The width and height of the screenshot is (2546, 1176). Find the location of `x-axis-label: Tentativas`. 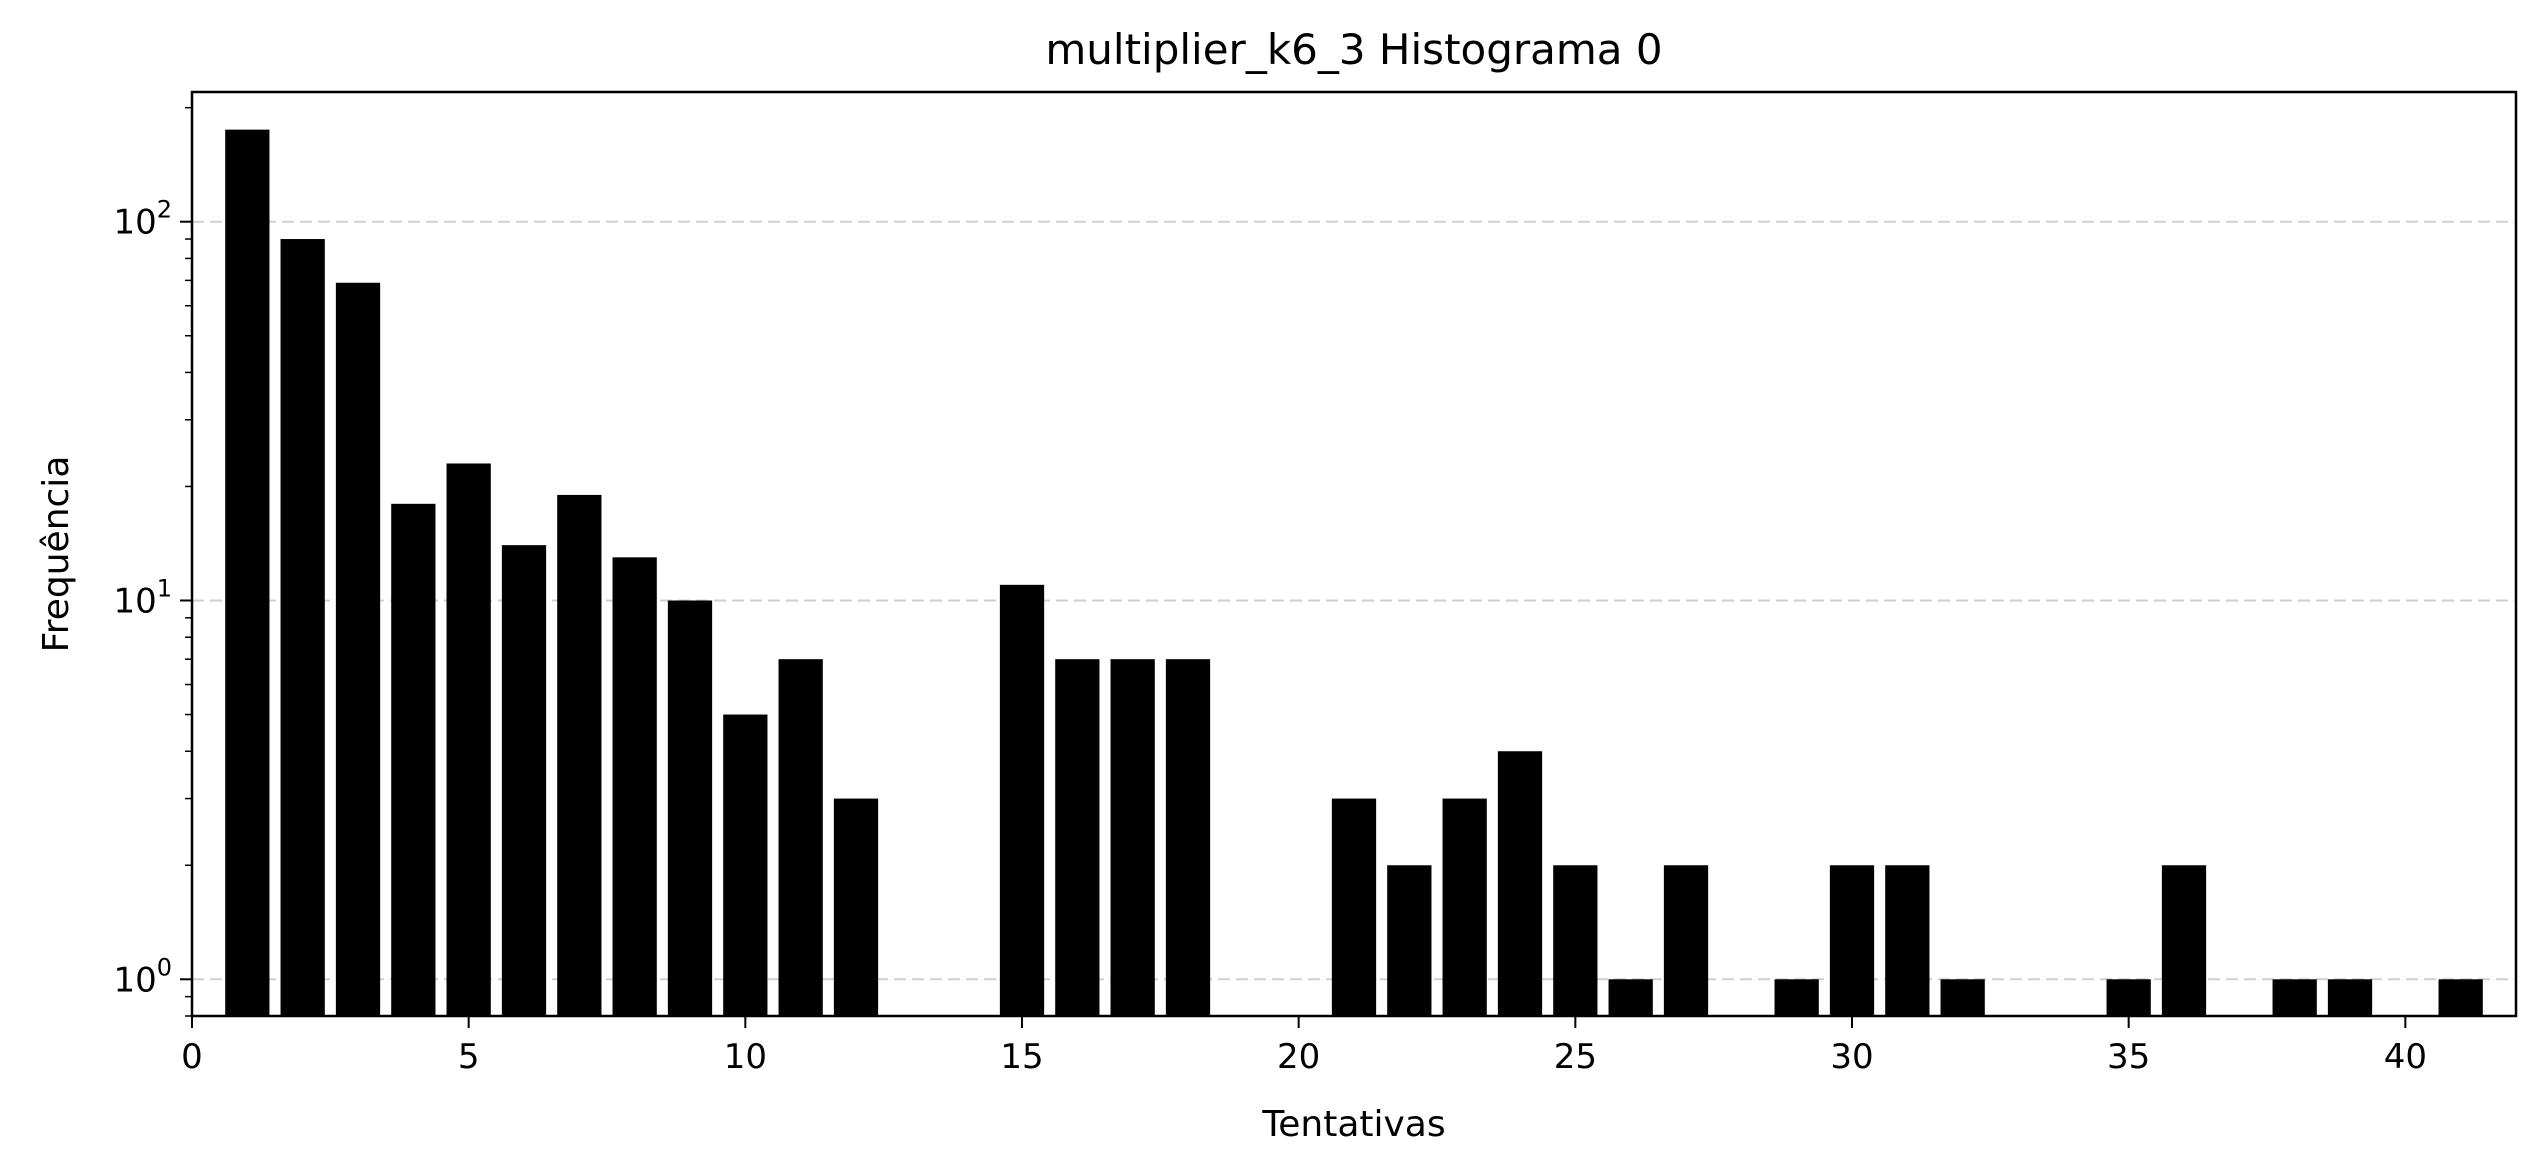

x-axis-label: Tentativas is located at coordinates (1353, 1124).